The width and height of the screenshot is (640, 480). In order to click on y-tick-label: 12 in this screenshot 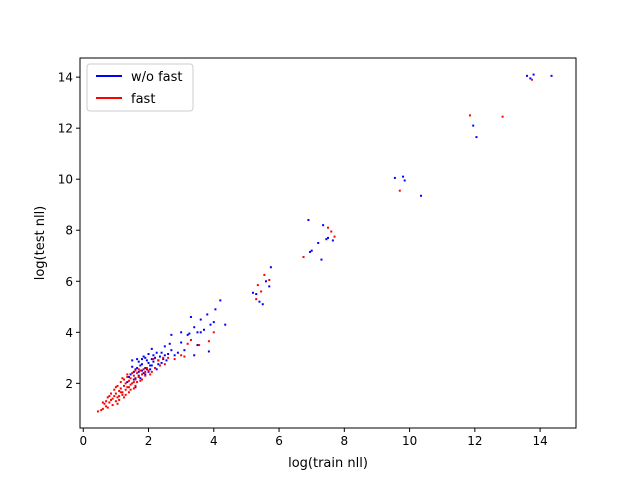, I will do `click(65, 129)`.